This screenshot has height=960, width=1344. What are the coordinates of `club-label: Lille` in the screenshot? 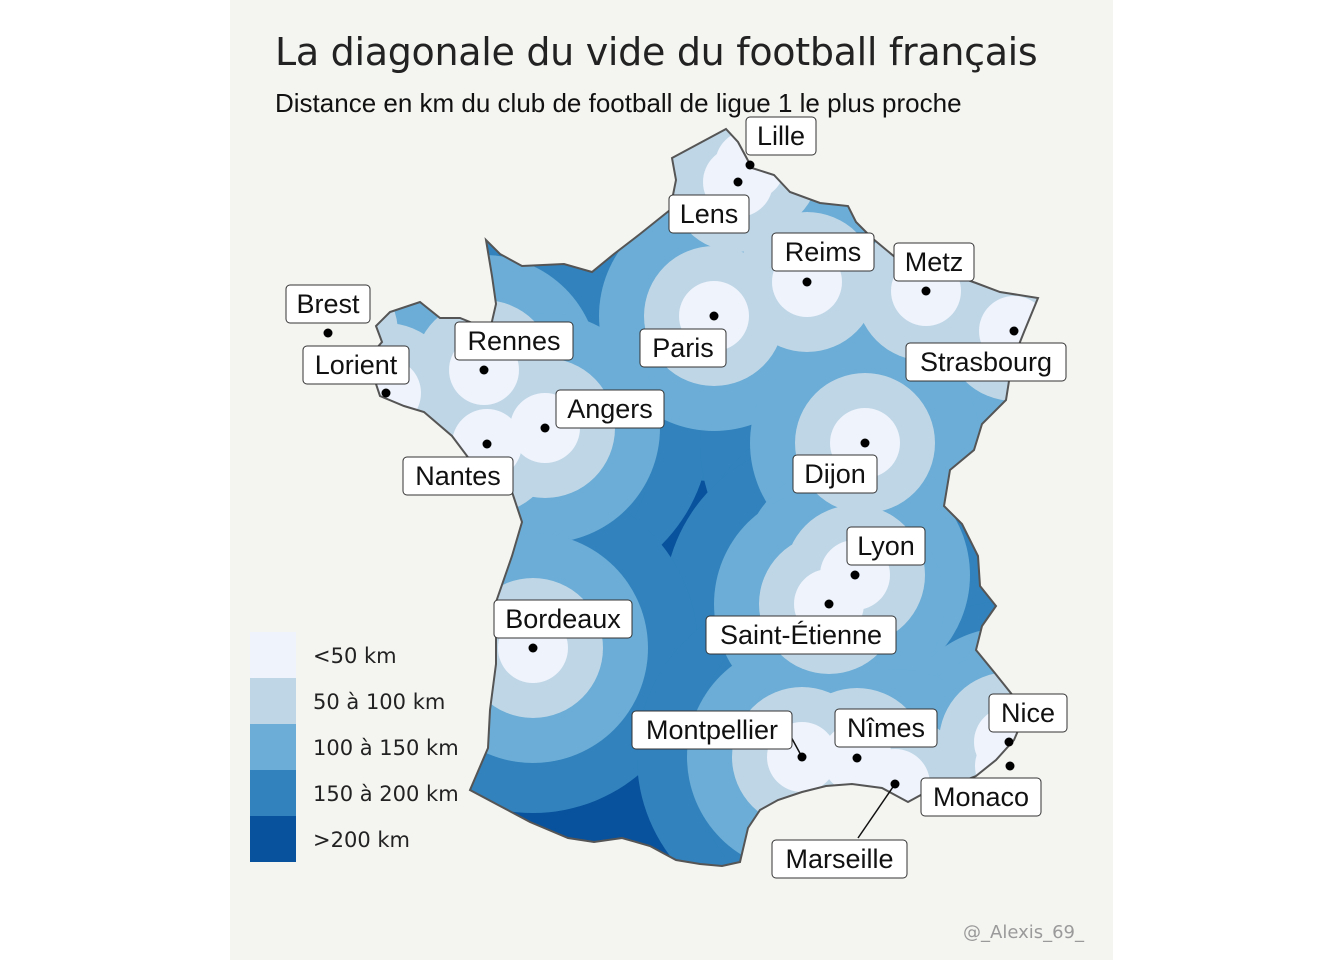 It's located at (781, 136).